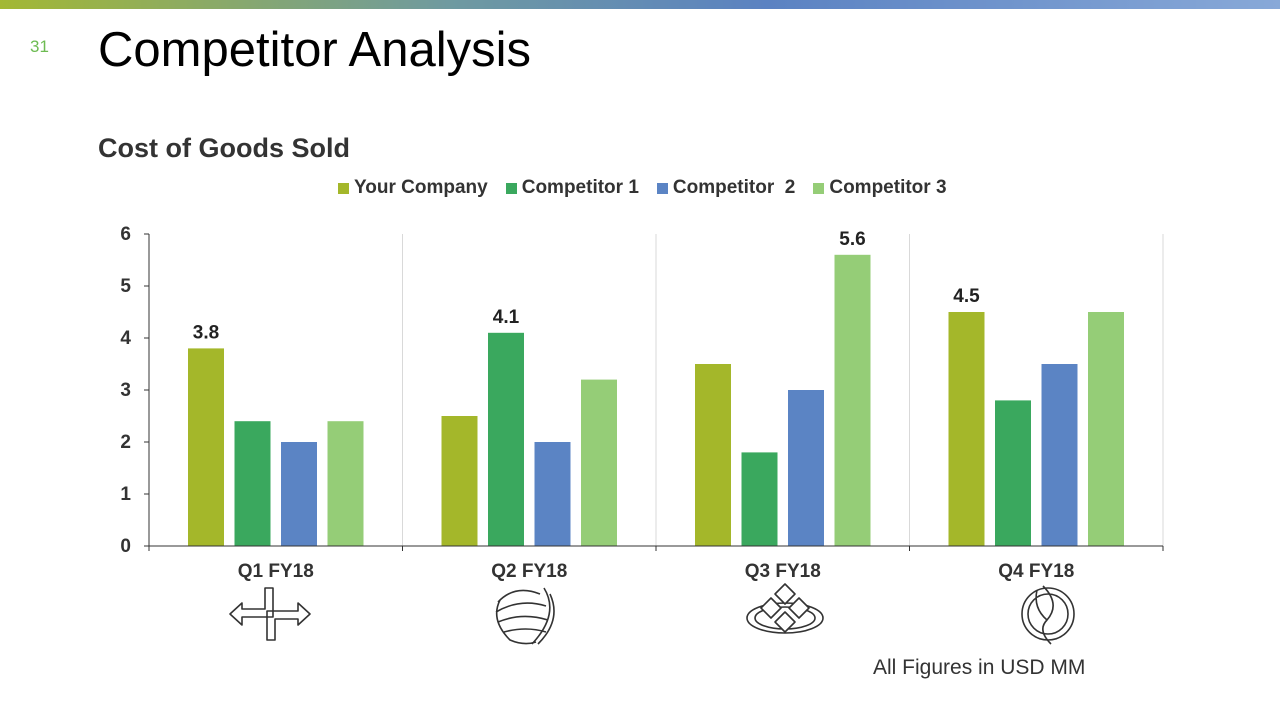  I want to click on page-number: 31, so click(39, 46).